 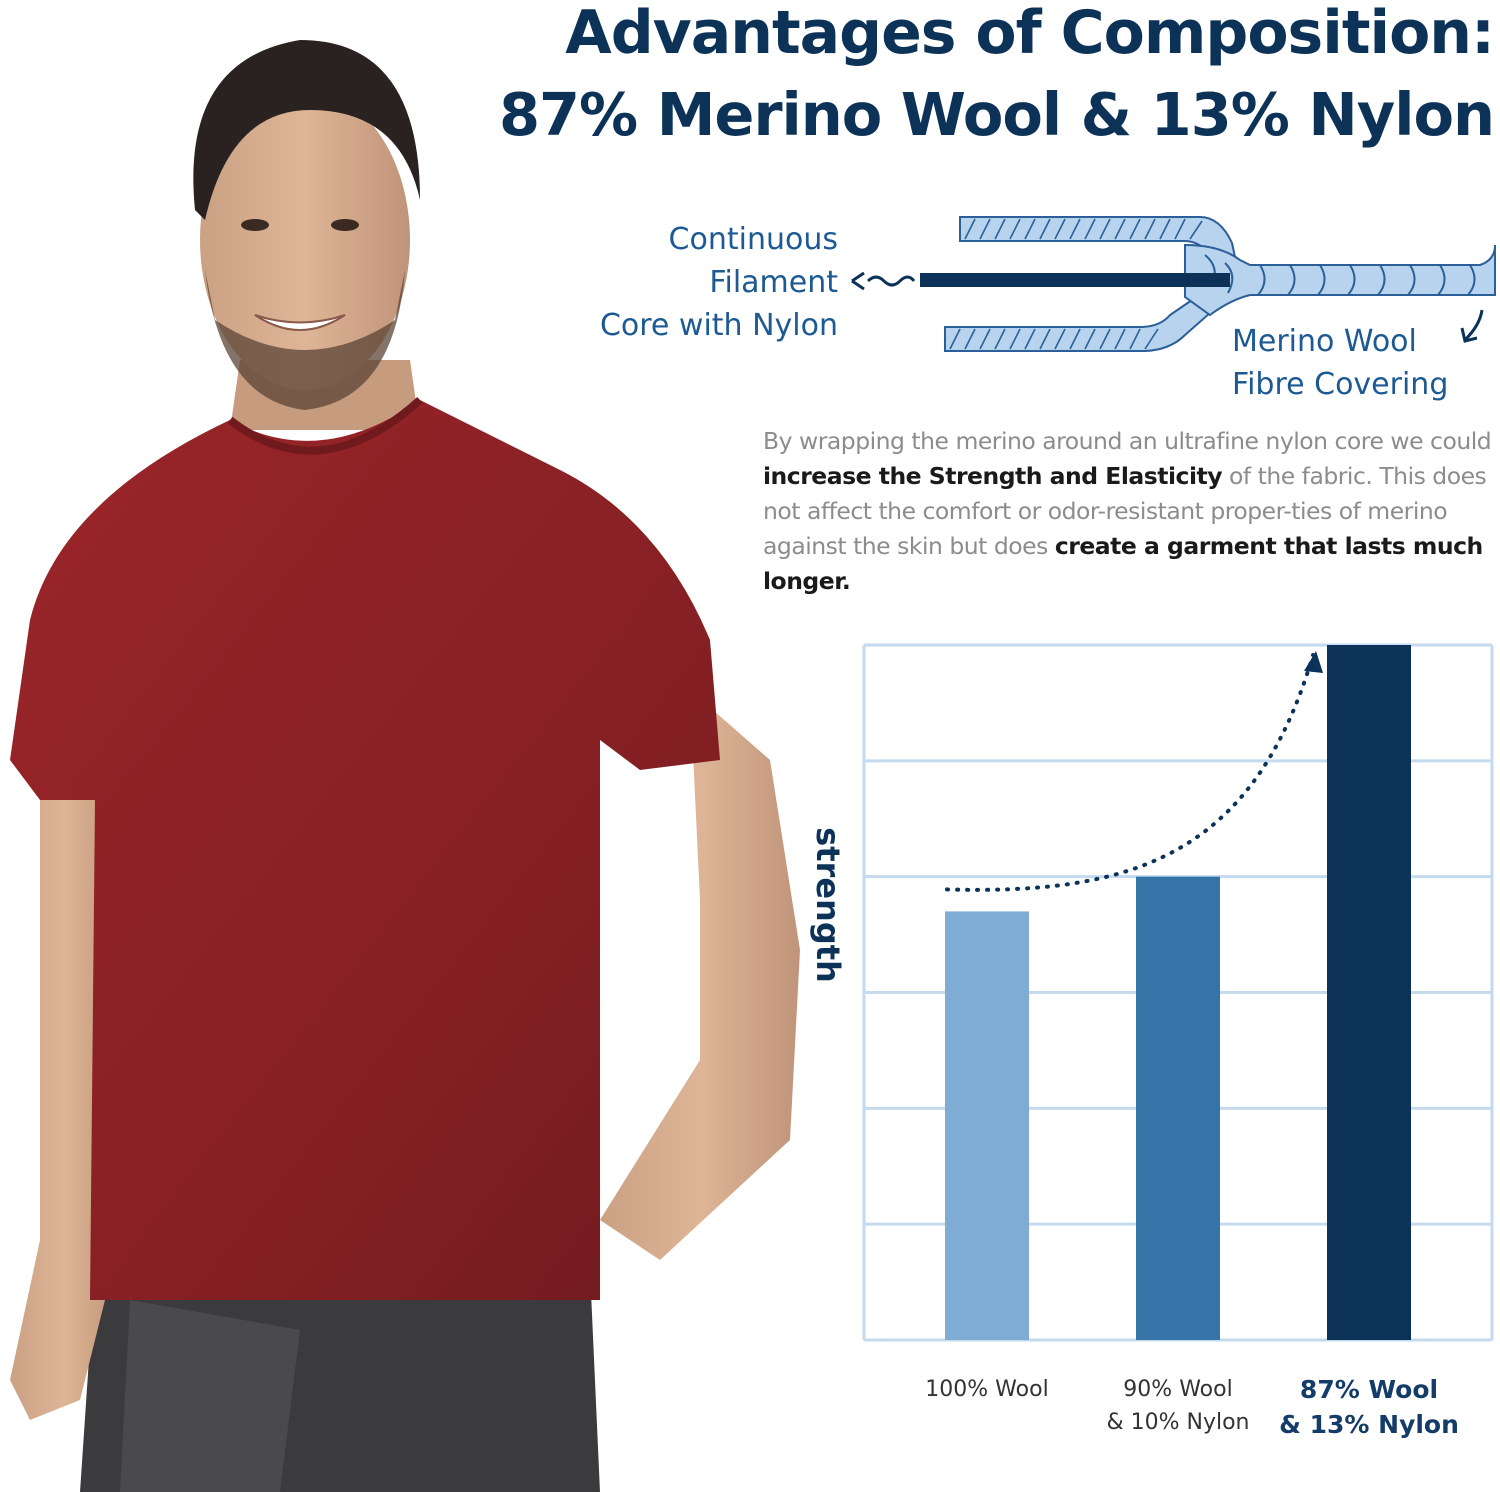 I want to click on trend-arrow-head, so click(x=1313, y=662).